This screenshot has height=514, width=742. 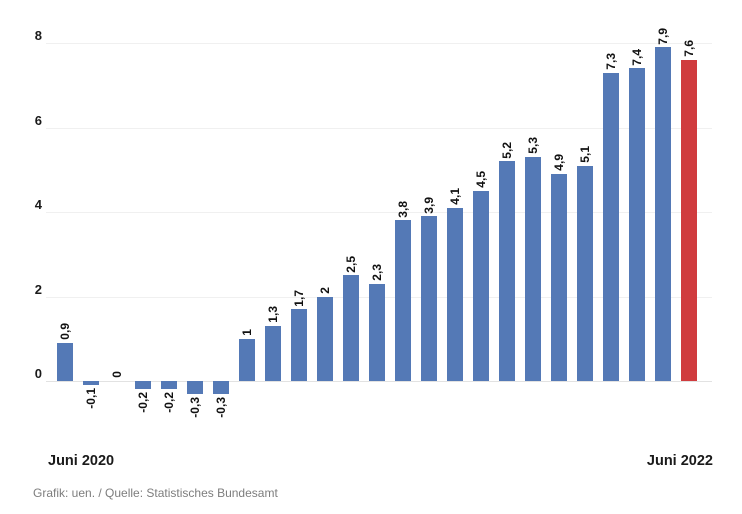 What do you see at coordinates (299, 298) in the screenshot?
I see `bar-value-label-9: 1,7` at bounding box center [299, 298].